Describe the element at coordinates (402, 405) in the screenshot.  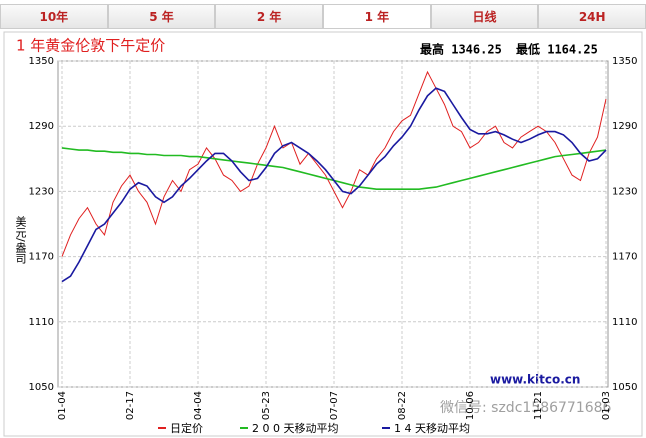
I see `x-tick-label: 08-22` at that location.